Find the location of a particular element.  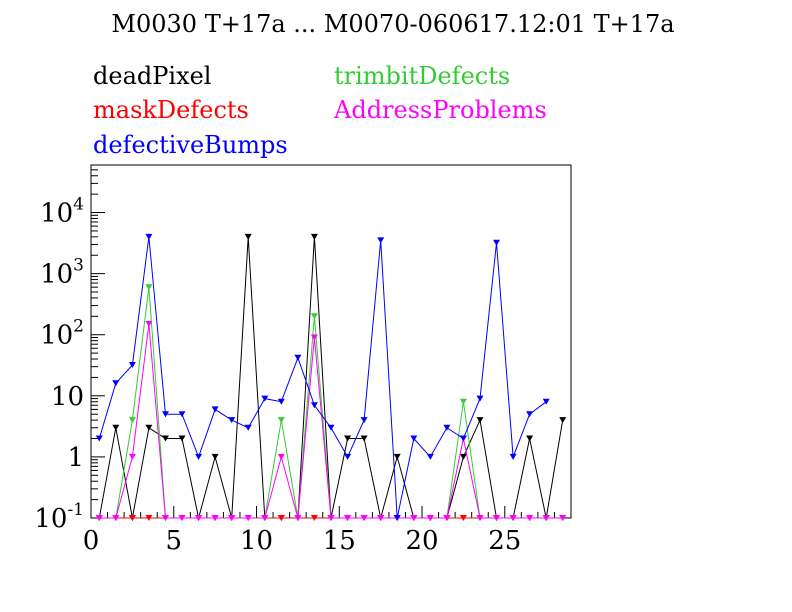

x-tick-label: 25 is located at coordinates (504, 541).